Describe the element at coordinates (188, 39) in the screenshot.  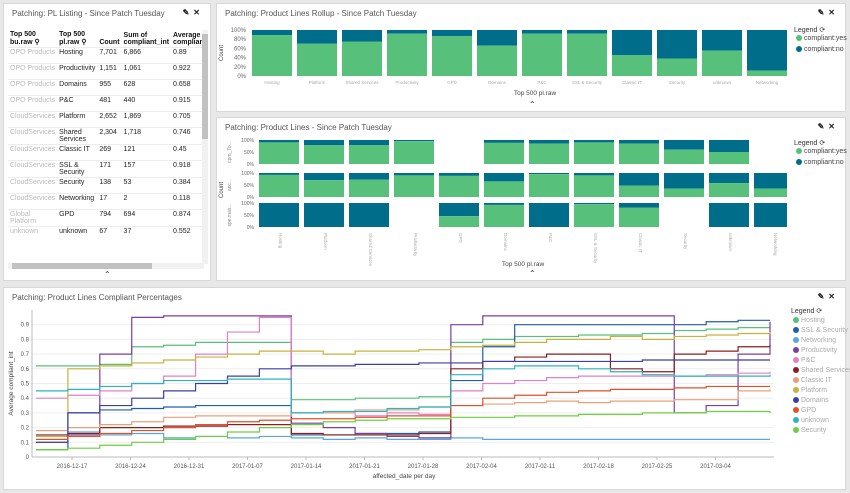
I see `column-header: Average compliant` at that location.